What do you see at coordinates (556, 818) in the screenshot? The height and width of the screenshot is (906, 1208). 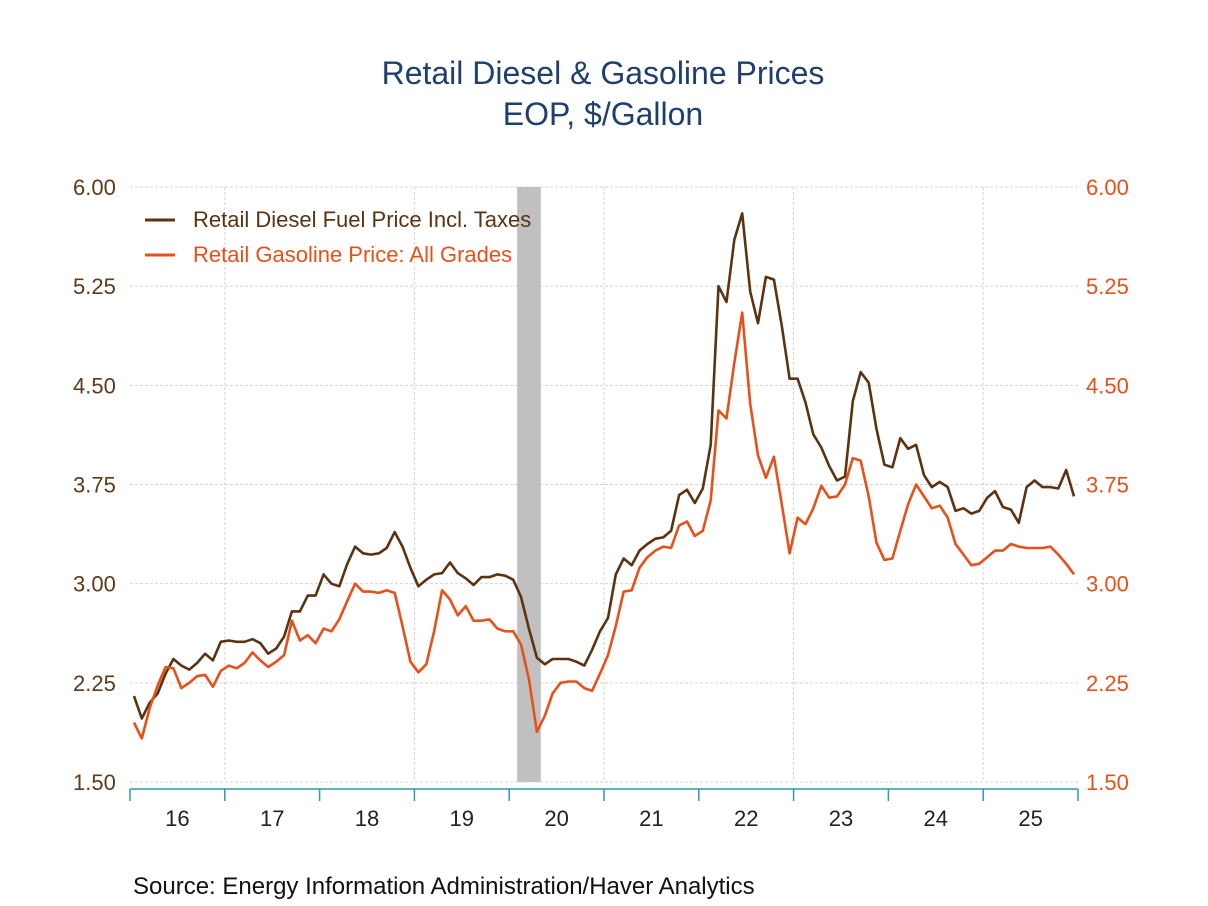 I see `x-tick-label: 20` at bounding box center [556, 818].